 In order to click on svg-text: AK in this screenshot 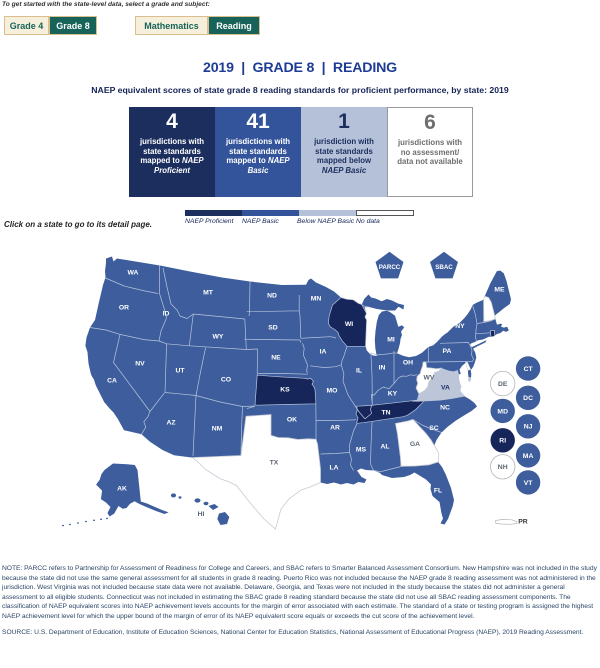, I will do `click(122, 488)`.